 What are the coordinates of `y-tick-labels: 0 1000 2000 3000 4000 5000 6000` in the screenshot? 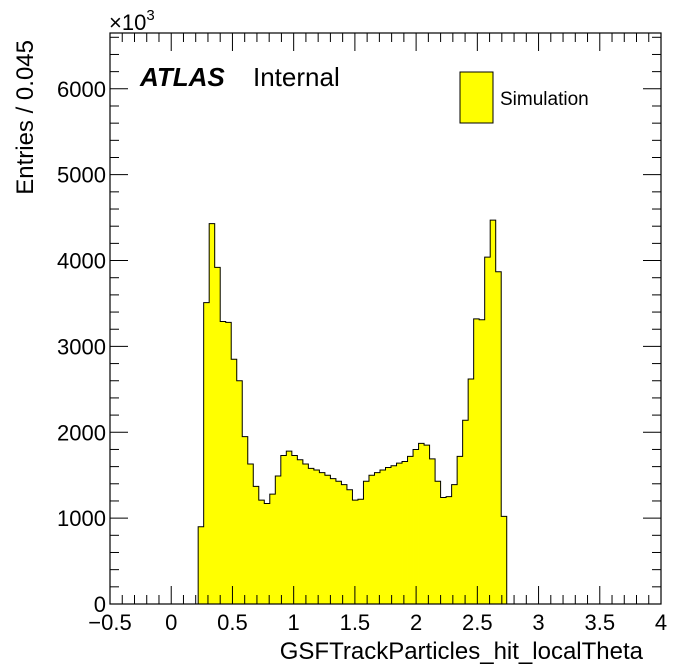 It's located at (81, 347).